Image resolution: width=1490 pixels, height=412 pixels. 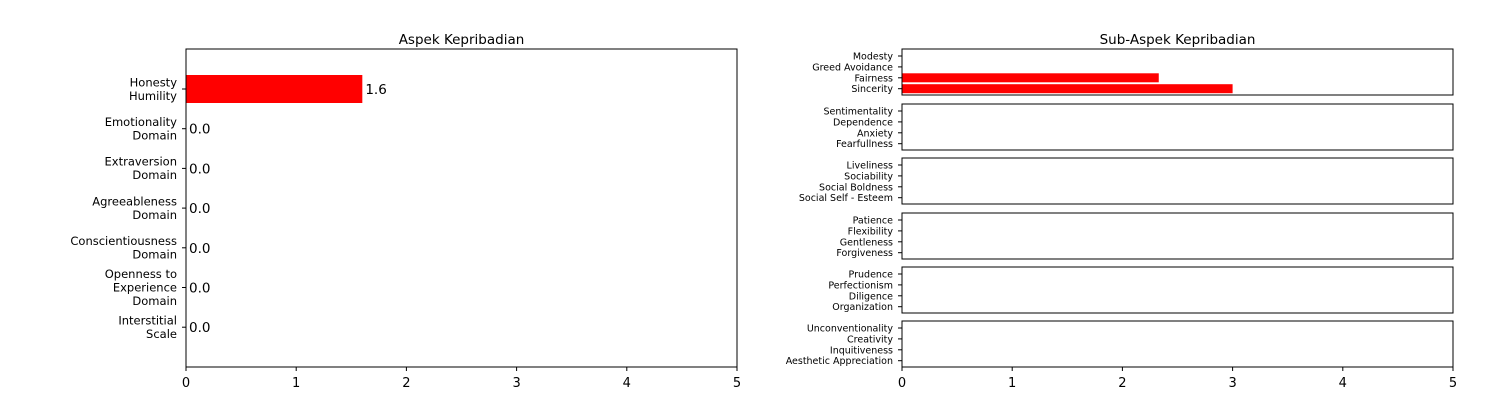 What do you see at coordinates (462, 40) in the screenshot?
I see `chart-title: Aspek Kepribadian` at bounding box center [462, 40].